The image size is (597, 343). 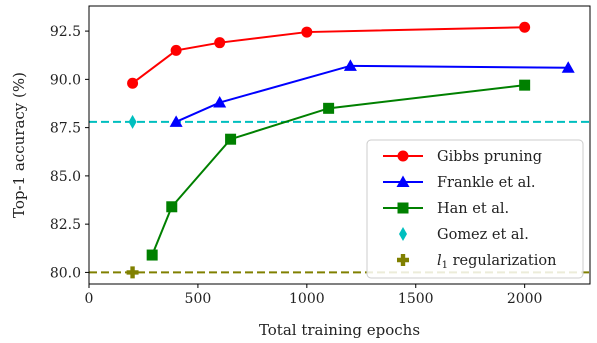 I want to click on legend-label: Gomez et al., so click(x=483, y=235).